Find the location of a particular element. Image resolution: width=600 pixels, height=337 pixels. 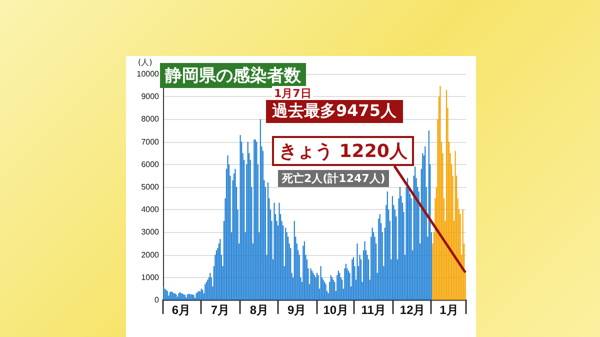

annotation: 過去最多9475人 is located at coordinates (334, 111).